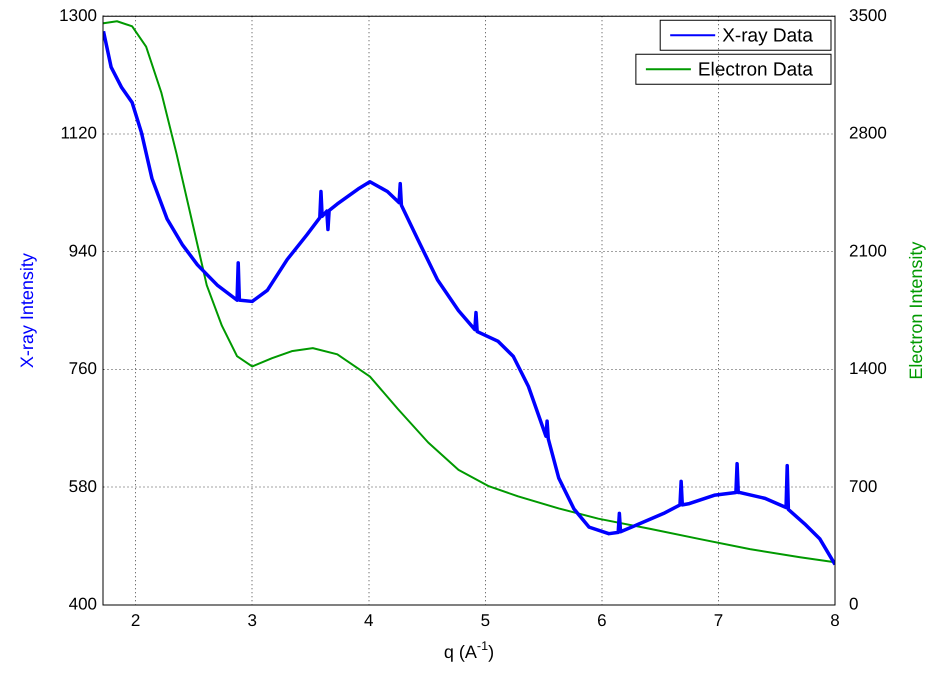 The height and width of the screenshot is (675, 931). I want to click on y2-tick-label: 700, so click(863, 486).